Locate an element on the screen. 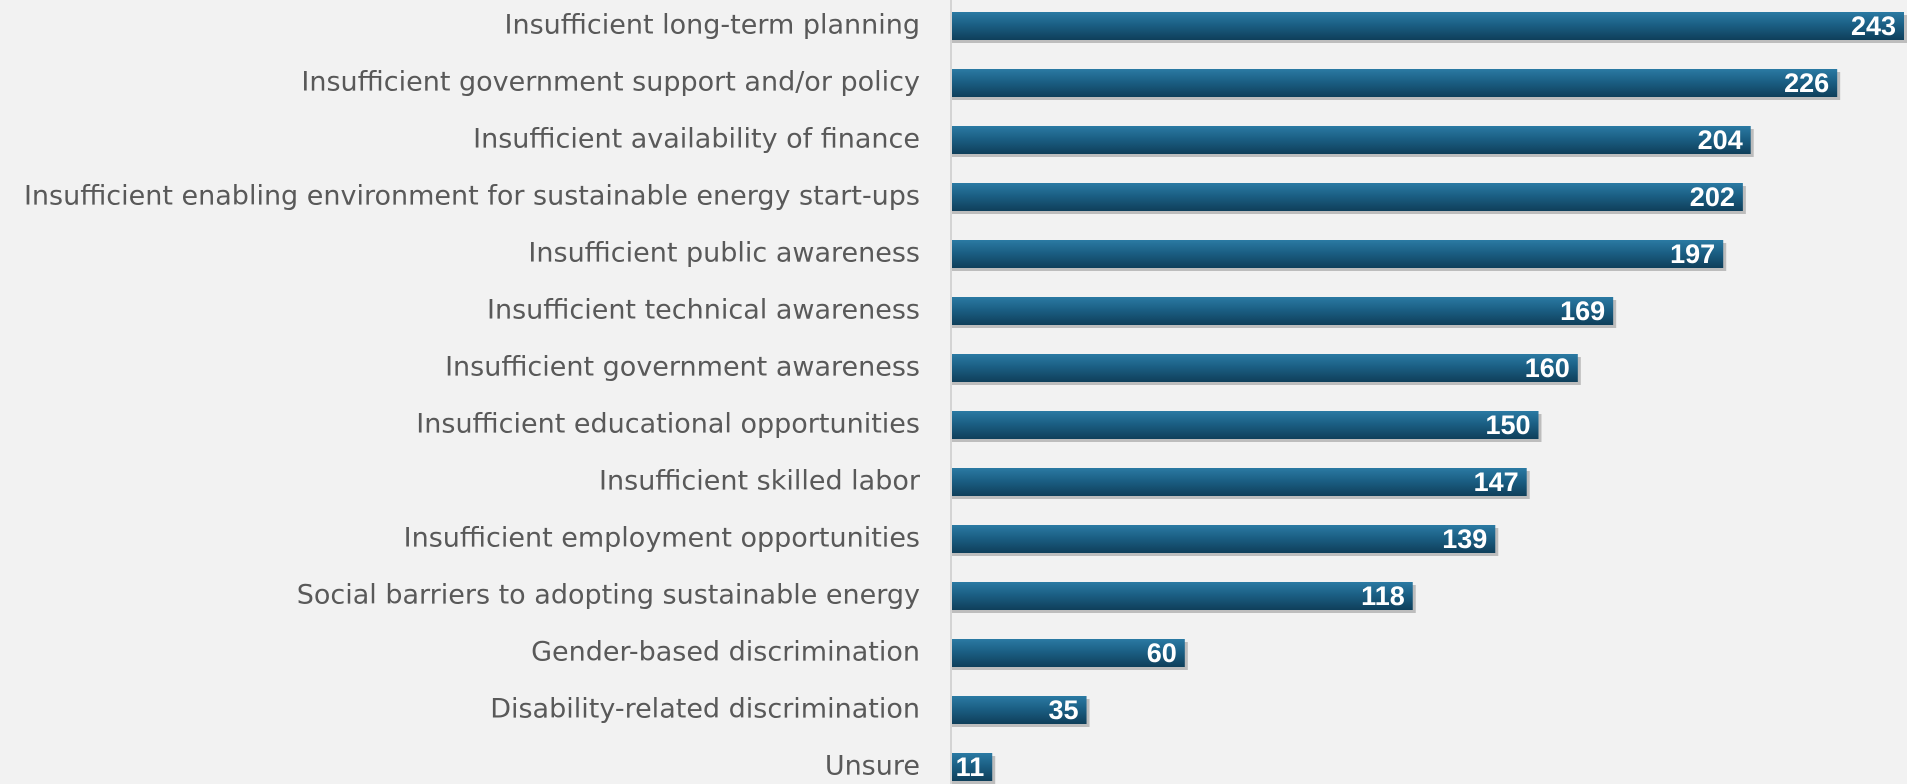 The width and height of the screenshot is (1907, 784). value-label: 160 is located at coordinates (1547, 368).